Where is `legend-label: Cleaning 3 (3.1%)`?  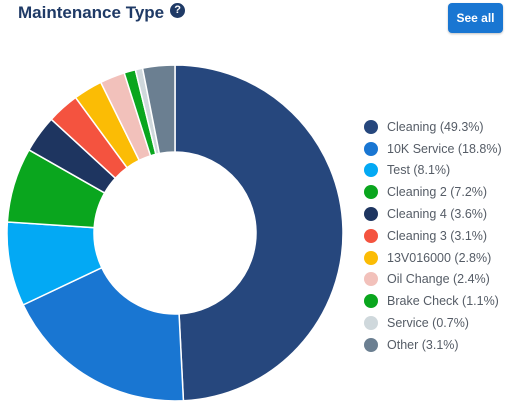 legend-label: Cleaning 3 (3.1%) is located at coordinates (437, 235).